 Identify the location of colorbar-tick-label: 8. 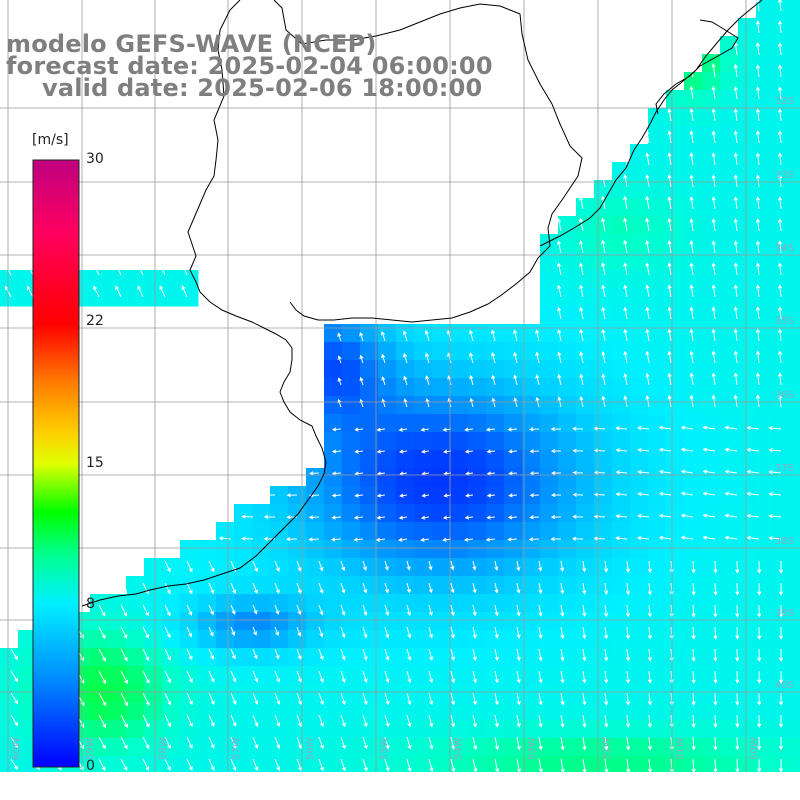
(90, 604).